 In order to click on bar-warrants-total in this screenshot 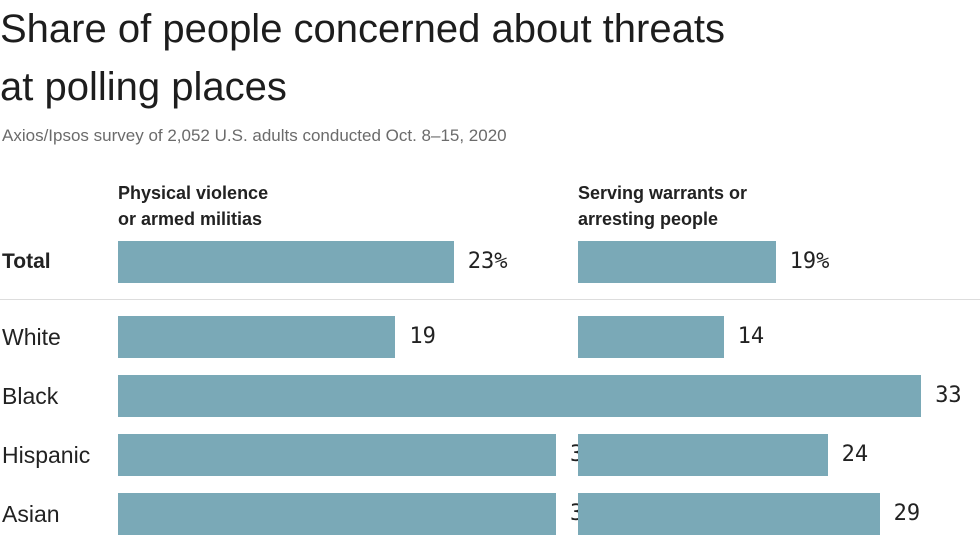, I will do `click(677, 262)`.